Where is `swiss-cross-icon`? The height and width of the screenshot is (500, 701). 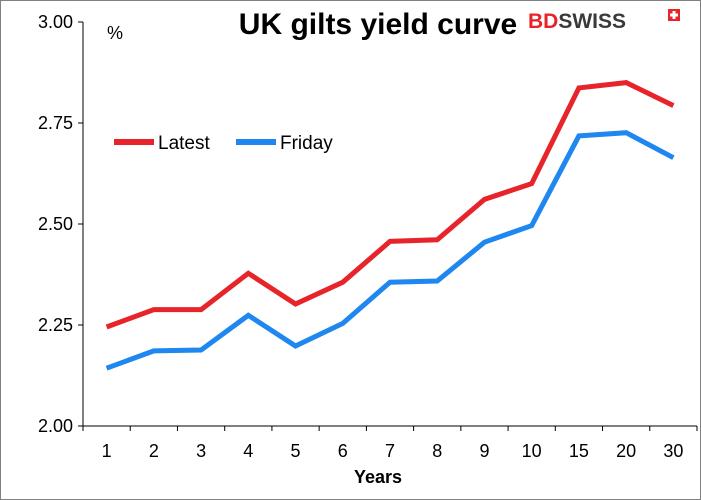 swiss-cross-icon is located at coordinates (674, 15).